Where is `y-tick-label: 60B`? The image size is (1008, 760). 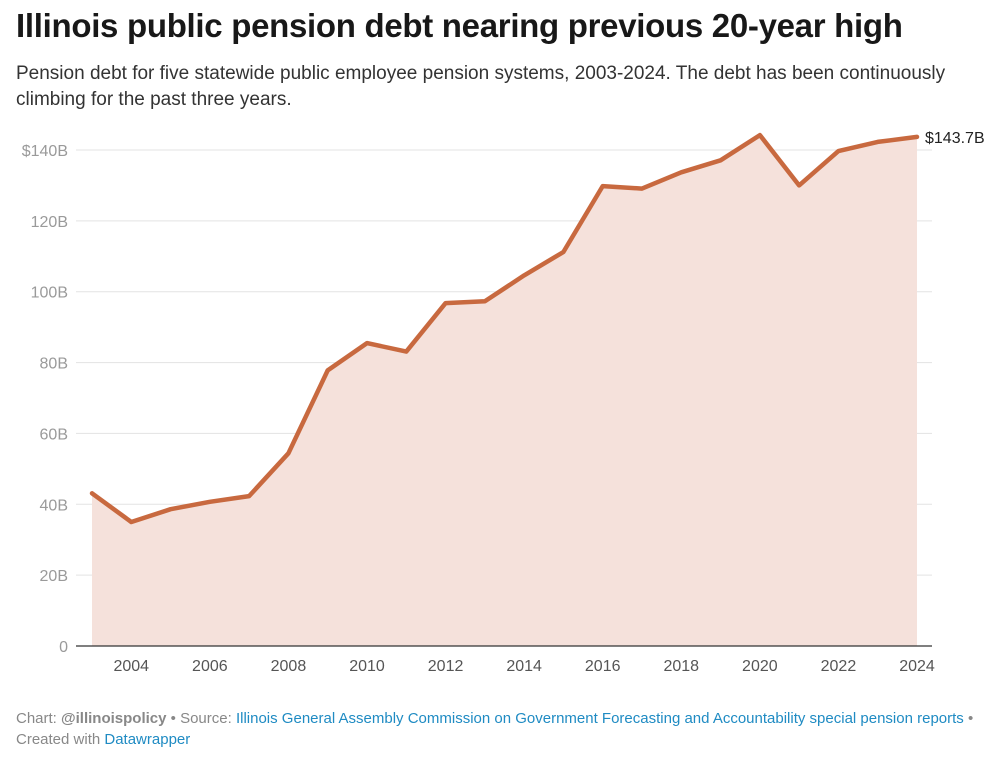 y-tick-label: 60B is located at coordinates (54, 434).